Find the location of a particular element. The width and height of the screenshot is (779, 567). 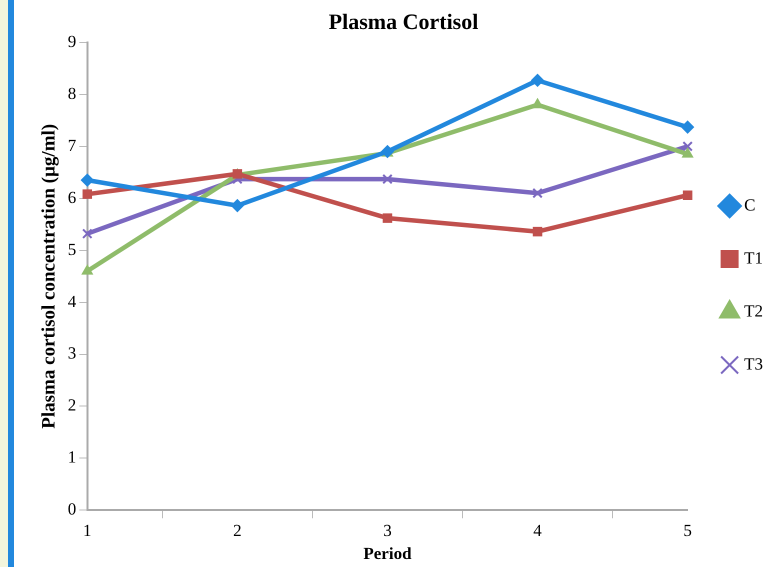

y-tick-label: 5 is located at coordinates (72, 249).